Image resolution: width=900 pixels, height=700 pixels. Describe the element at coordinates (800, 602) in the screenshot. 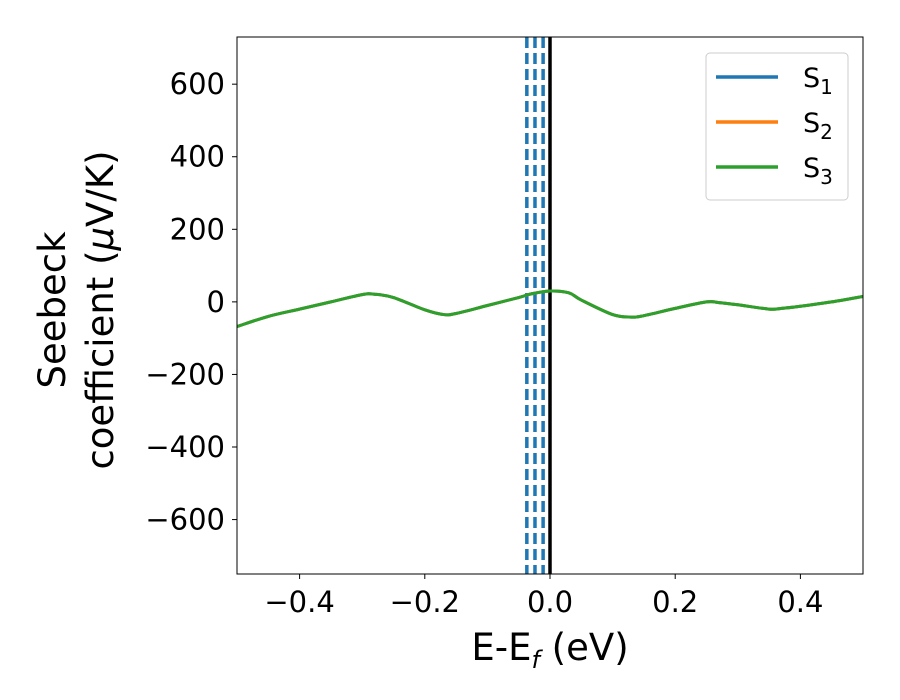

I see `x-tick-label: 0.4` at that location.